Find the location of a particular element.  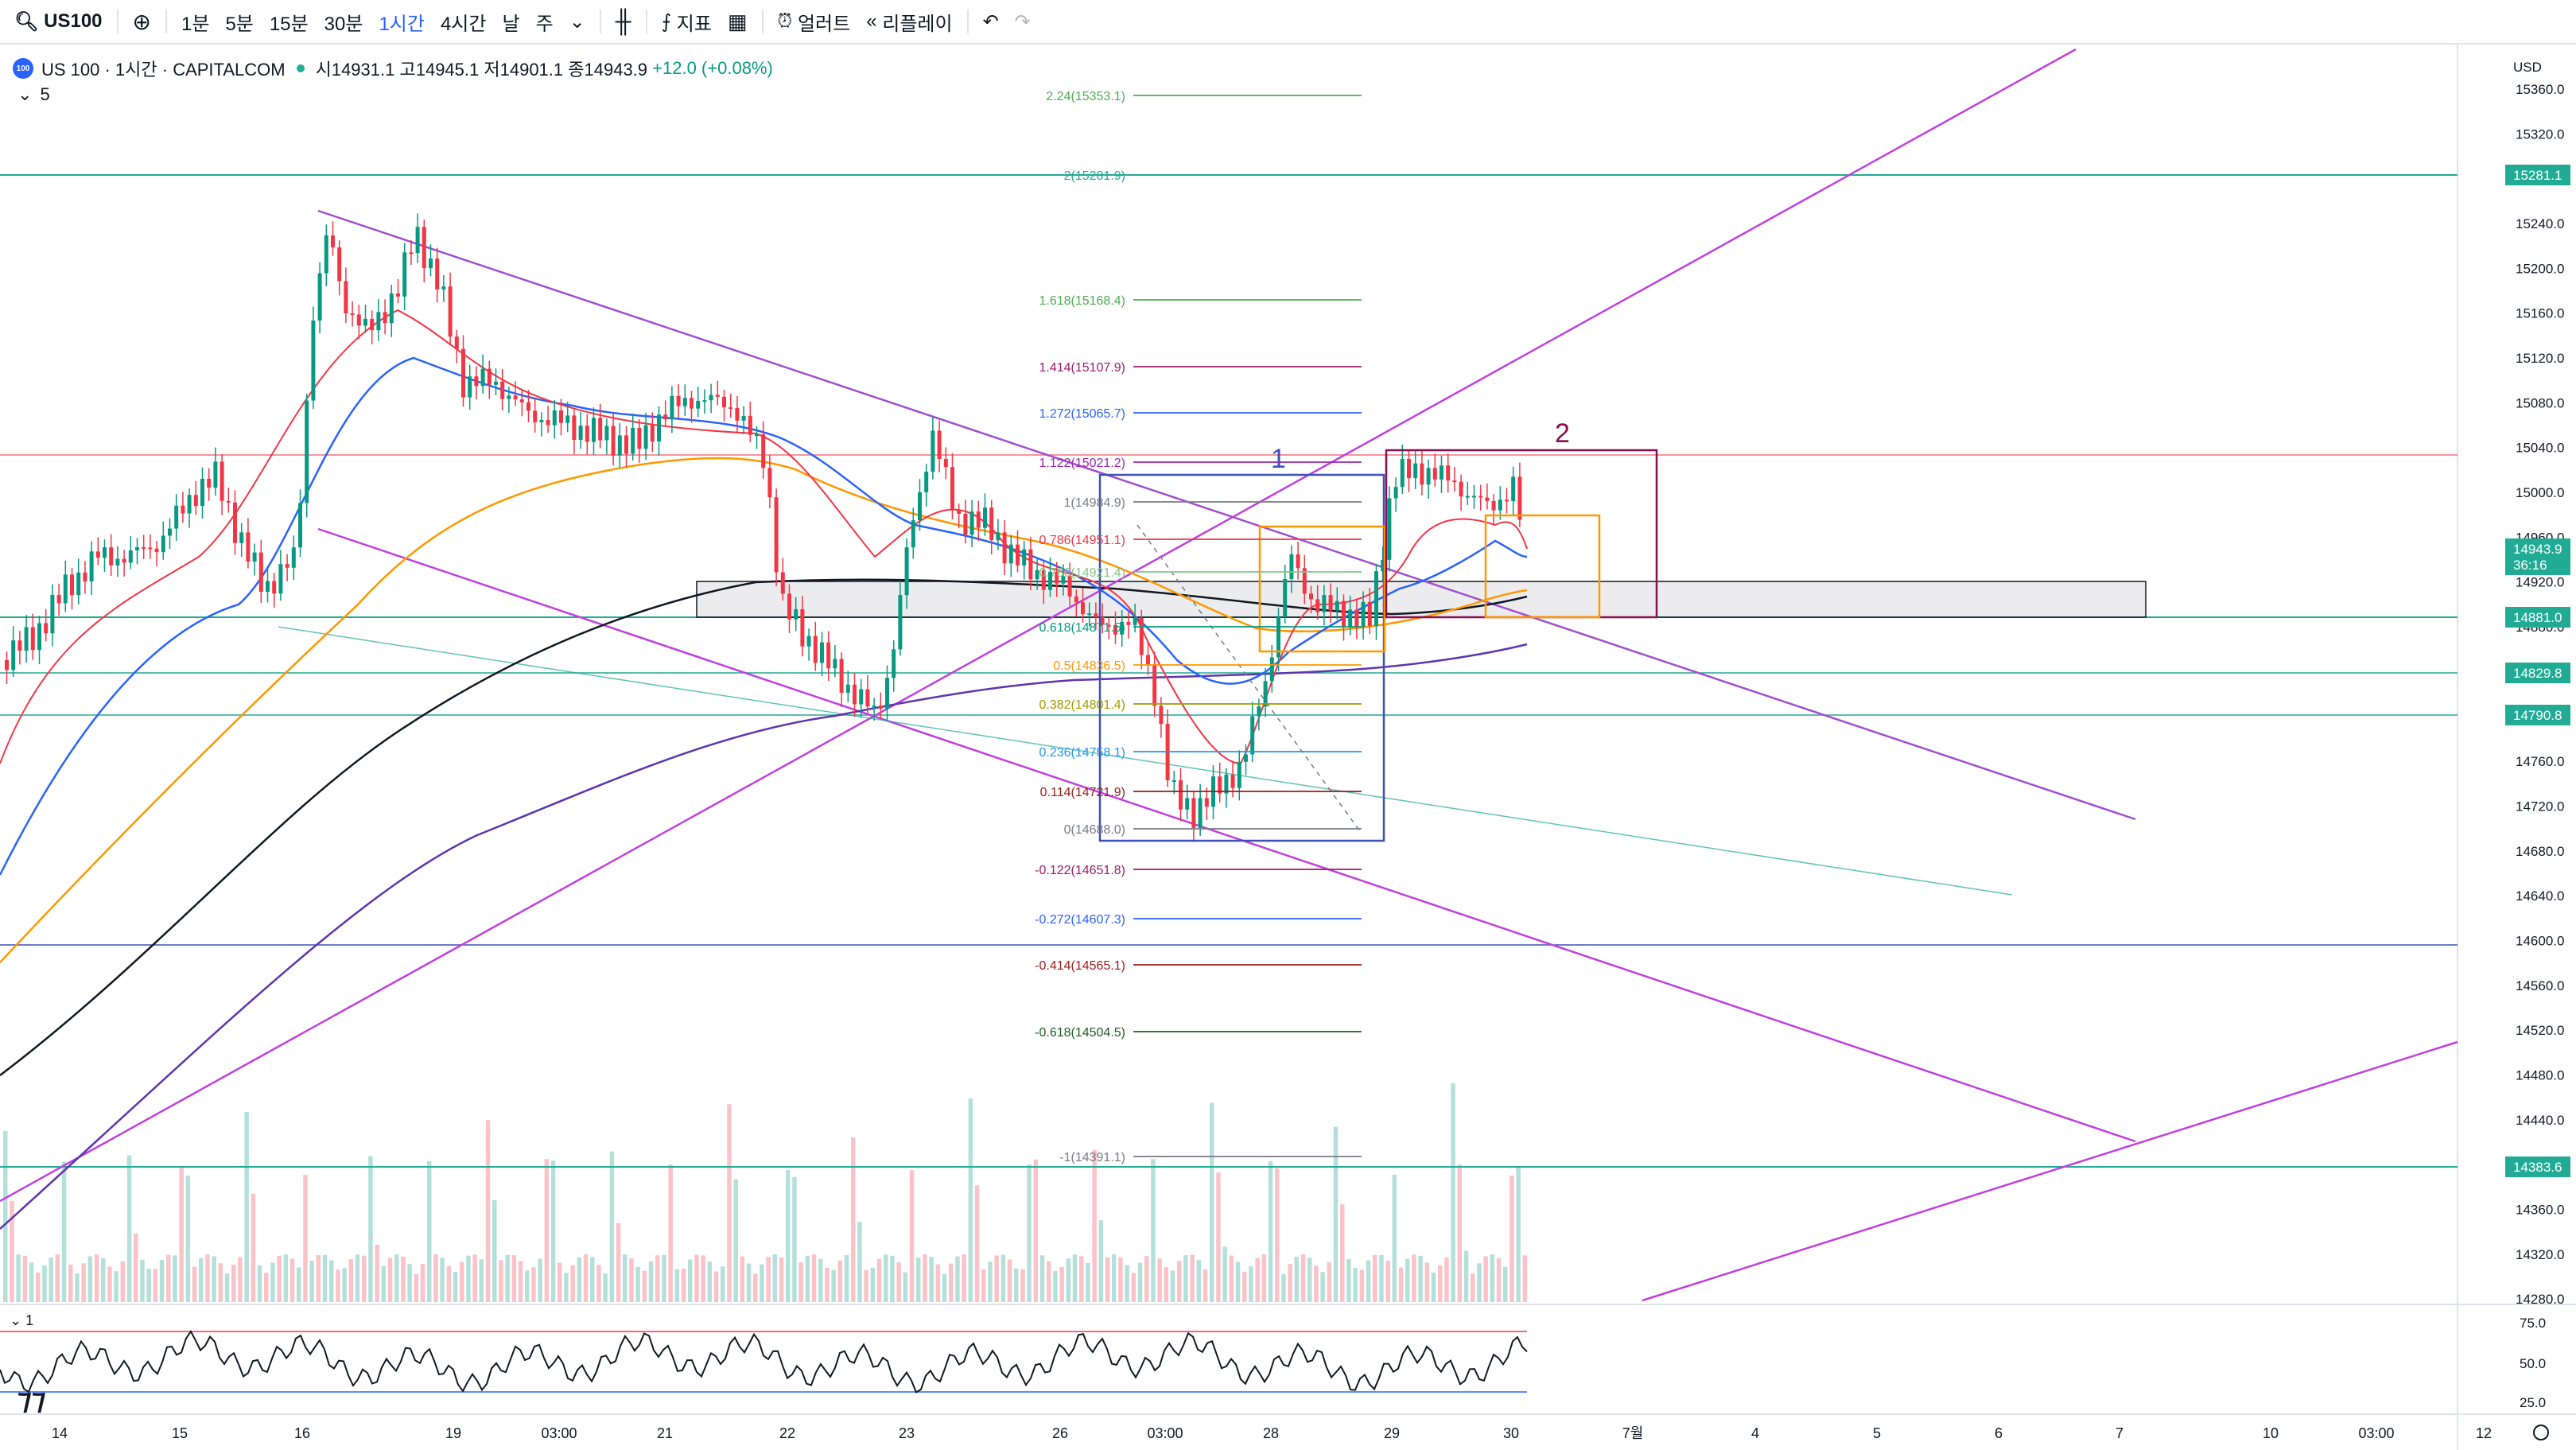

trendline-up-lower is located at coordinates (2050, 1171).